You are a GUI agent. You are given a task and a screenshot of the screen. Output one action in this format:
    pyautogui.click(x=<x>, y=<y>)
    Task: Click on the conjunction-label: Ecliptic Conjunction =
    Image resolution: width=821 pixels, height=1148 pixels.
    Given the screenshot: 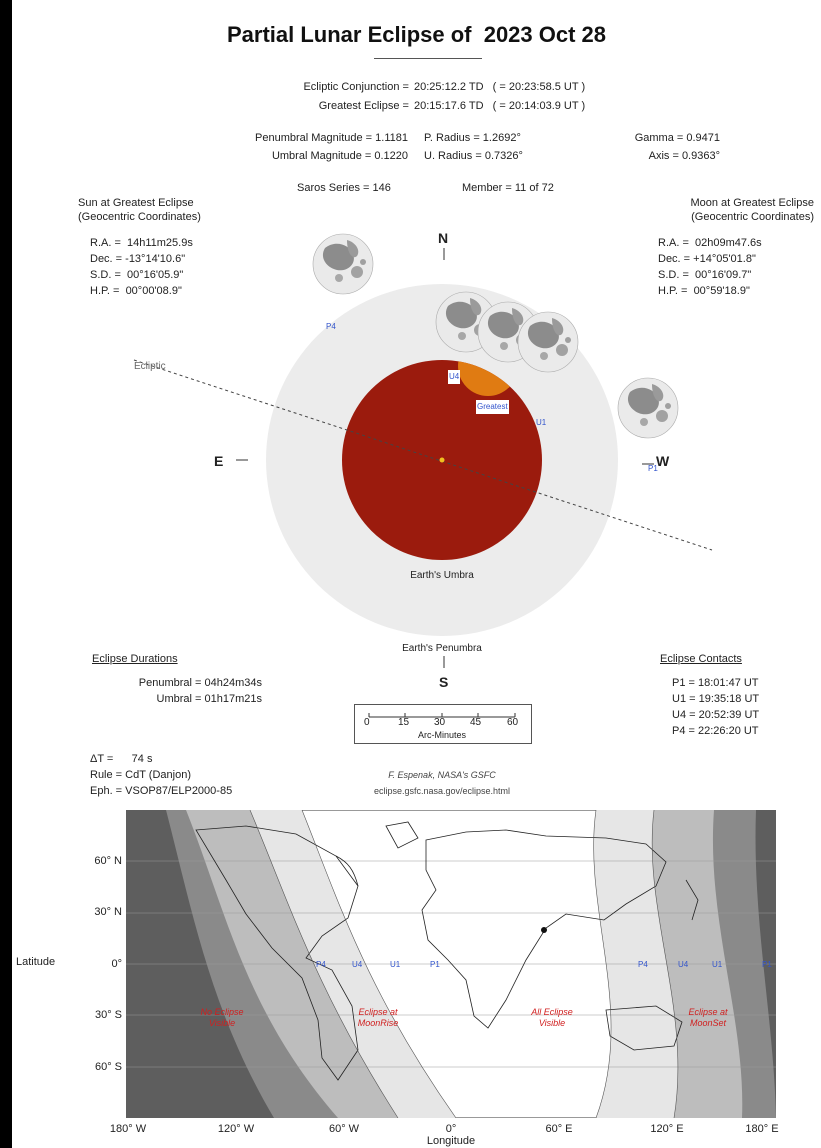 What is the action you would take?
    pyautogui.click(x=357, y=87)
    